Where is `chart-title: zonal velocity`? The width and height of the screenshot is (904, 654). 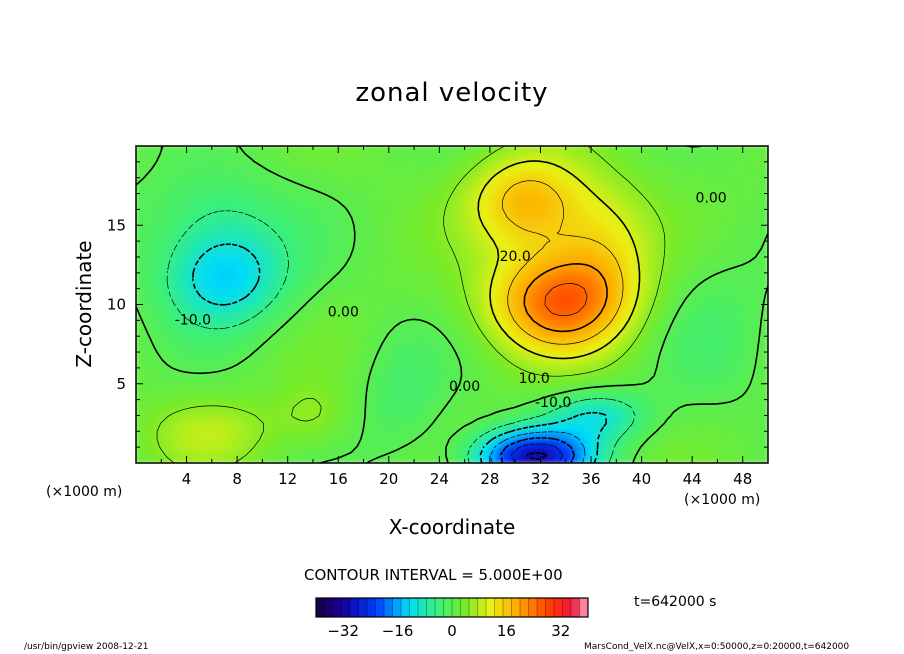 chart-title: zonal velocity is located at coordinates (452, 93).